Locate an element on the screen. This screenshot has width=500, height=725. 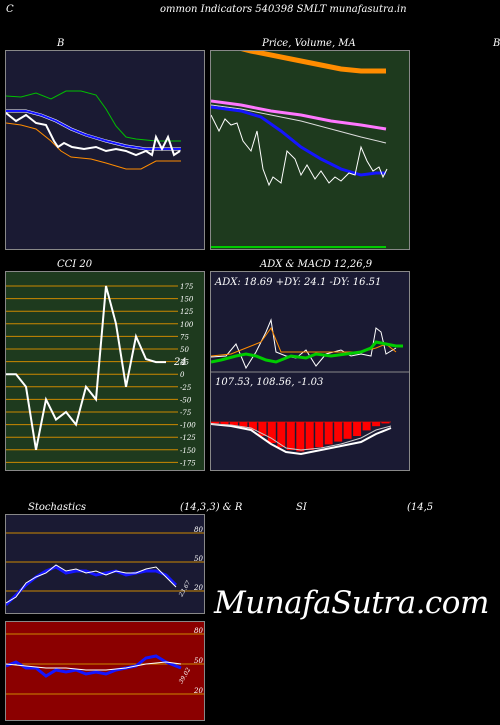
adx-values: ADX: 18.69 +DY: 24.1 -DY: 16.51 is located at coordinates (297, 282).